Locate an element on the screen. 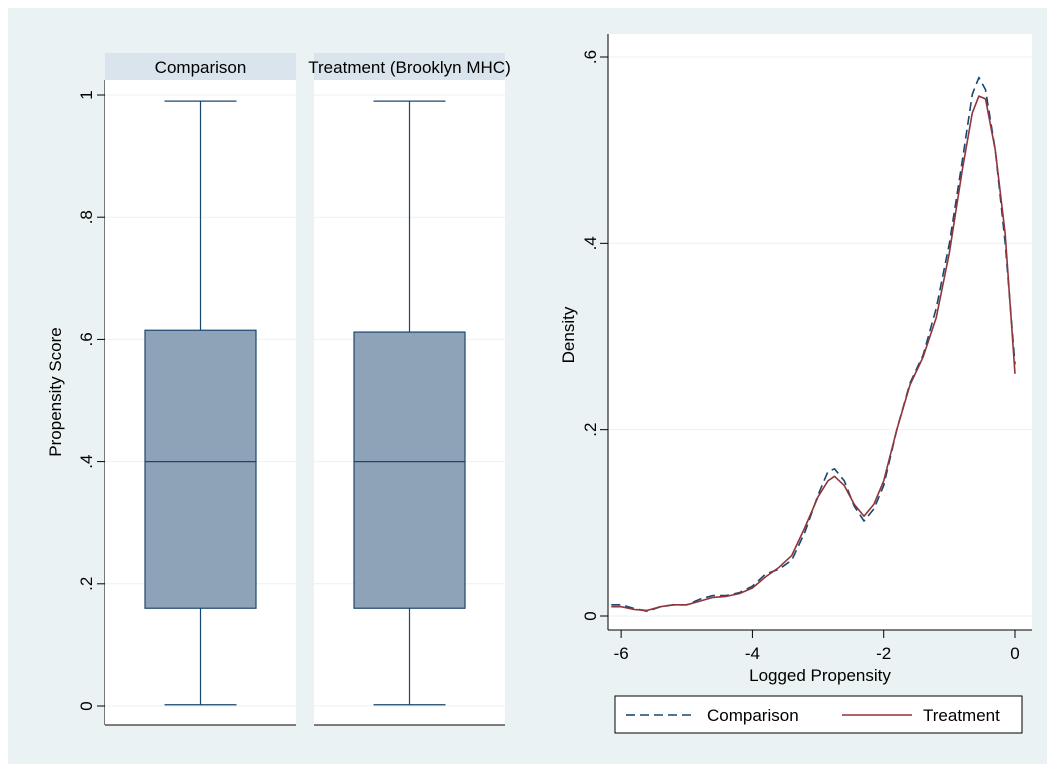  boxplot-panel-title: Treatment (Brooklyn MHC) is located at coordinates (409, 67).